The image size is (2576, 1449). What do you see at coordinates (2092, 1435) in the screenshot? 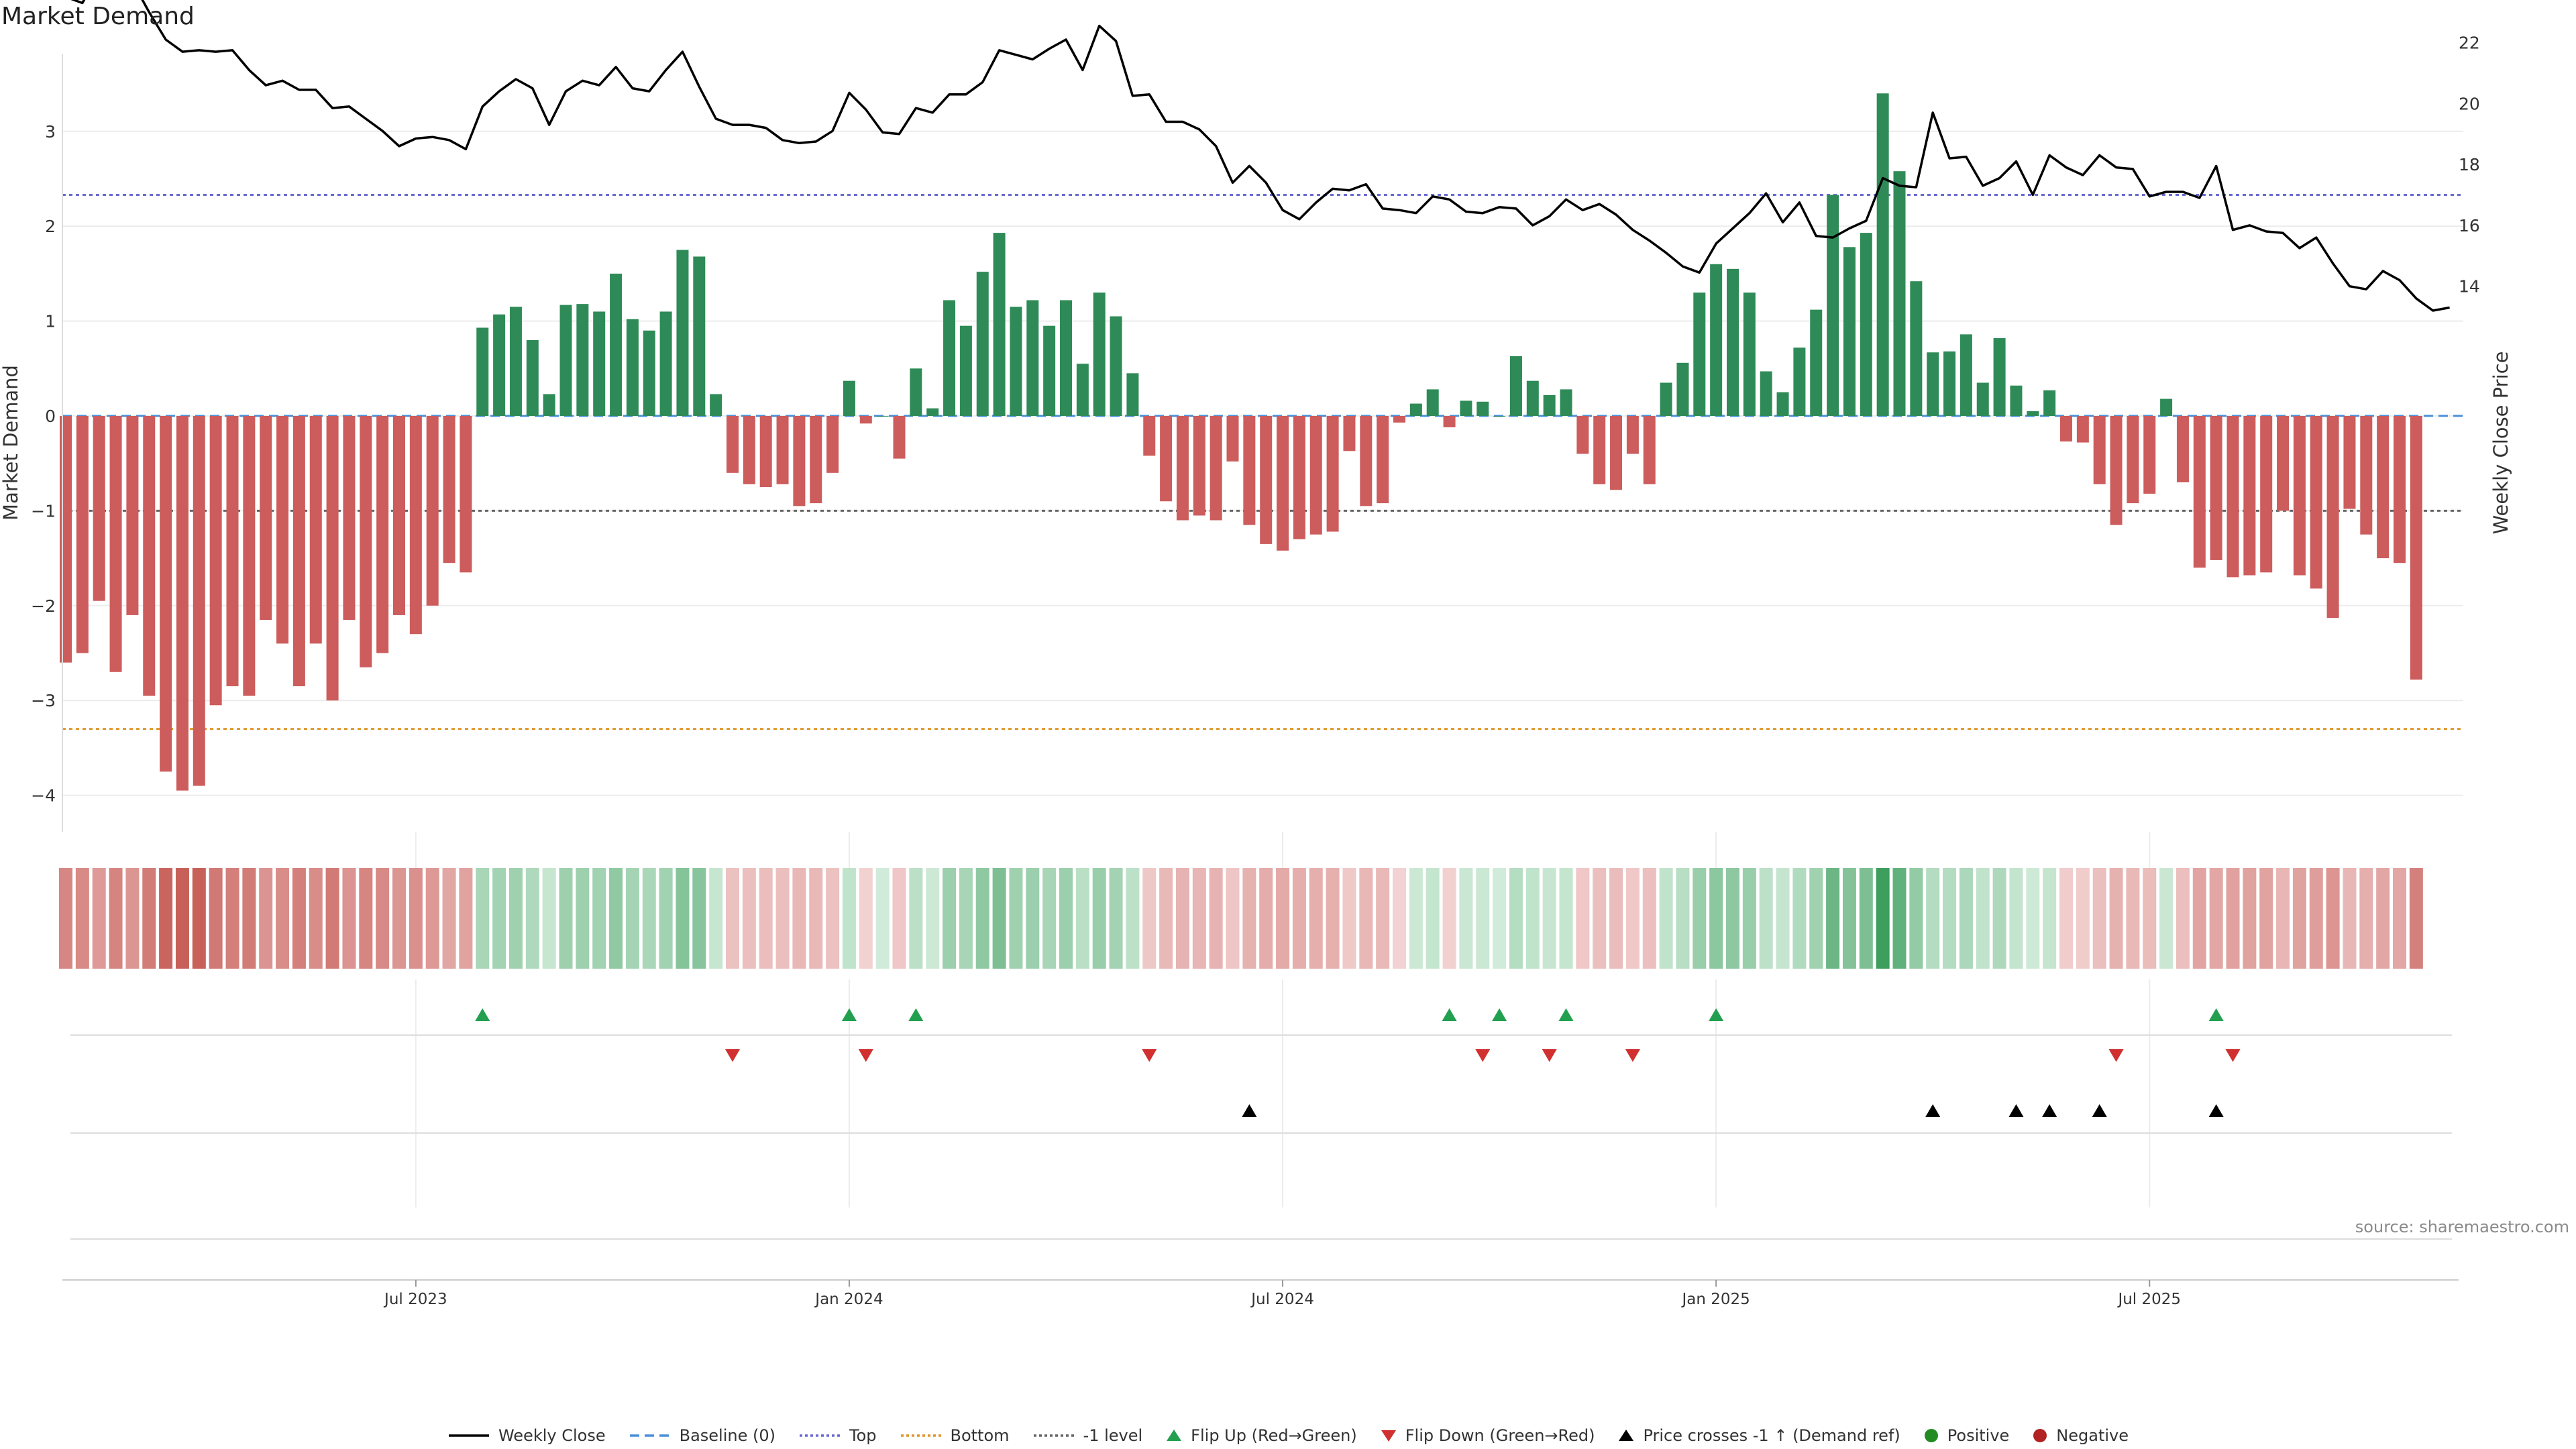
I see `legend-label-negative: Negative` at bounding box center [2092, 1435].